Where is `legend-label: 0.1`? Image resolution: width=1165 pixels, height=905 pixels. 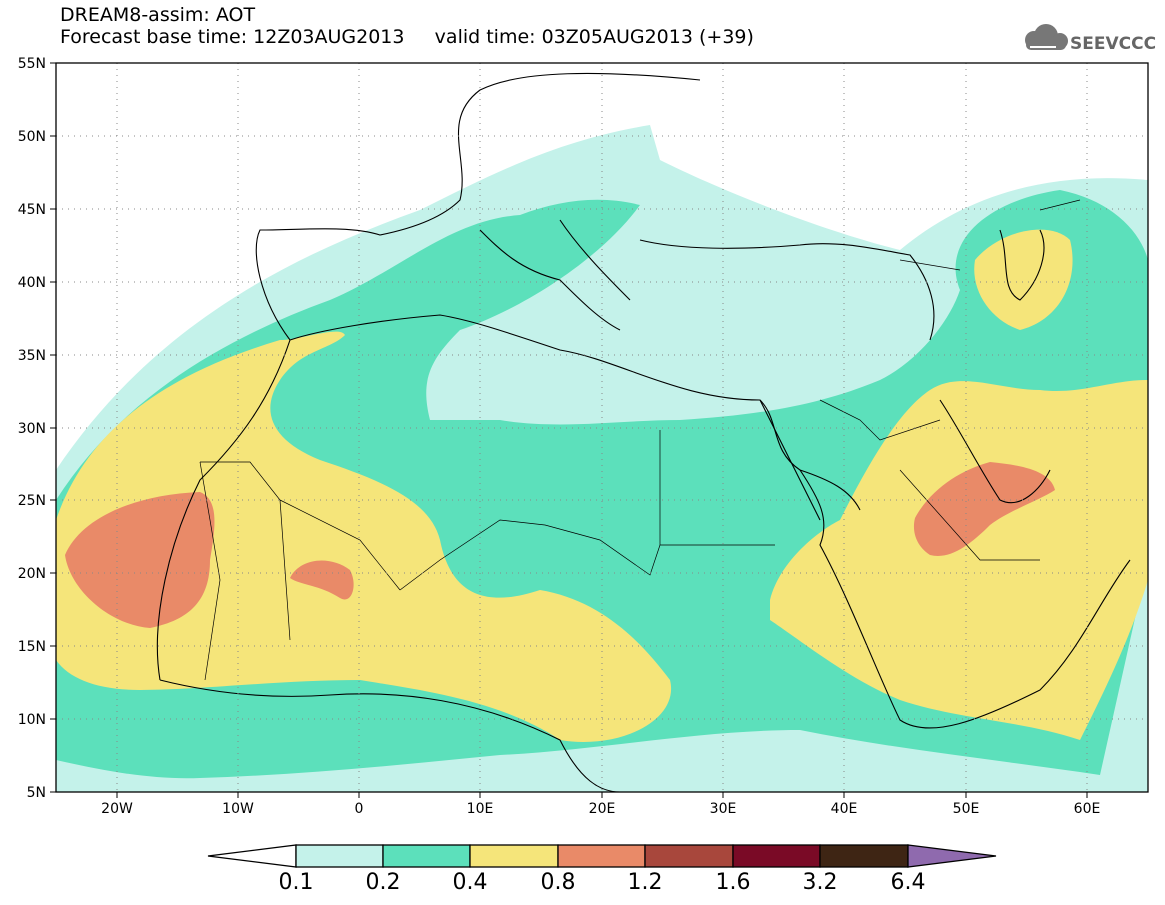
legend-label: 0.1 is located at coordinates (296, 882).